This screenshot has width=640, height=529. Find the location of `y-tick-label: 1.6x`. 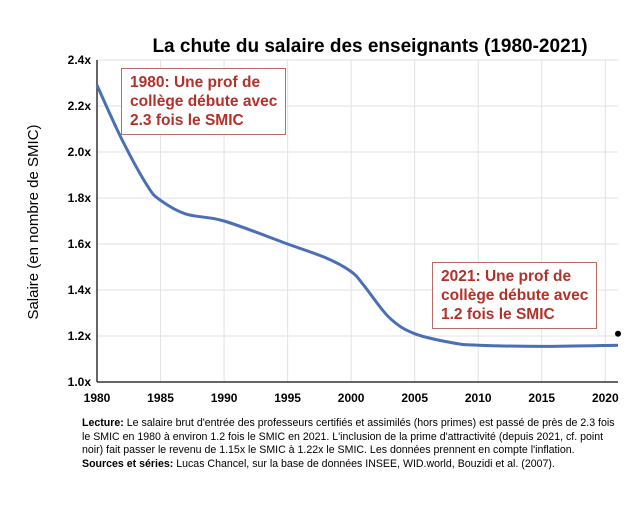

y-tick-label: 1.6x is located at coordinates (80, 244).